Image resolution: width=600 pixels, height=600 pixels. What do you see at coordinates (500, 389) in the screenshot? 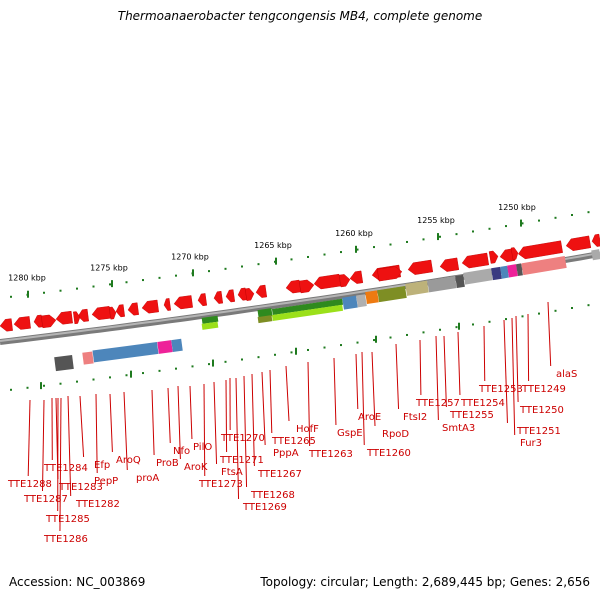
I see `gene-label: TTE1253` at bounding box center [500, 389].